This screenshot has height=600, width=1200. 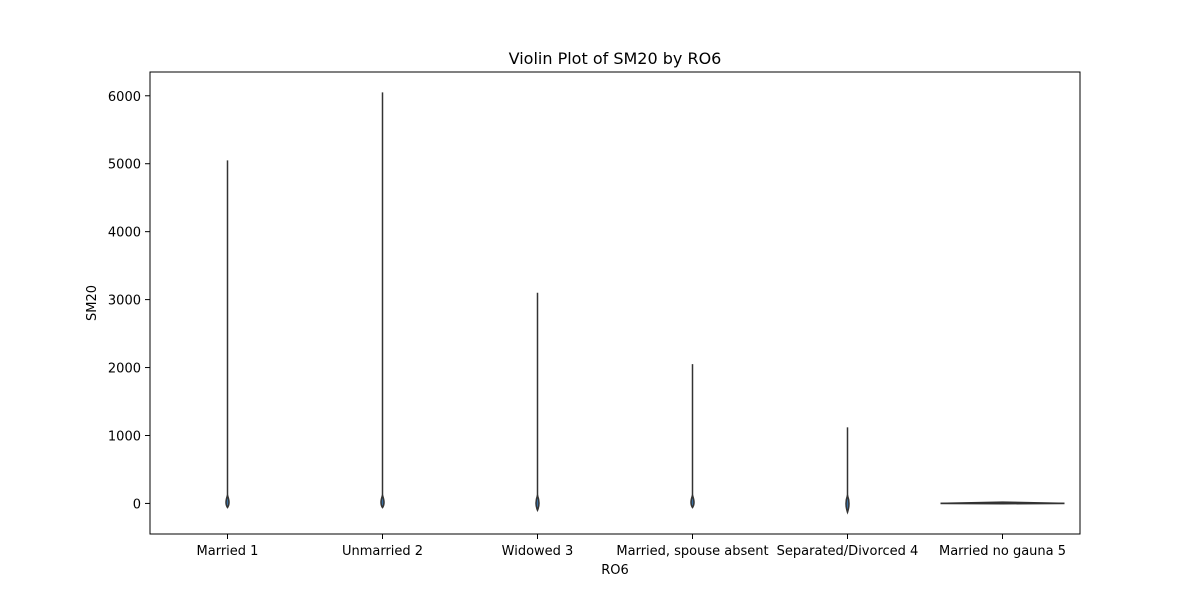 What do you see at coordinates (124, 369) in the screenshot?
I see `y-tick-label: 2000` at bounding box center [124, 369].